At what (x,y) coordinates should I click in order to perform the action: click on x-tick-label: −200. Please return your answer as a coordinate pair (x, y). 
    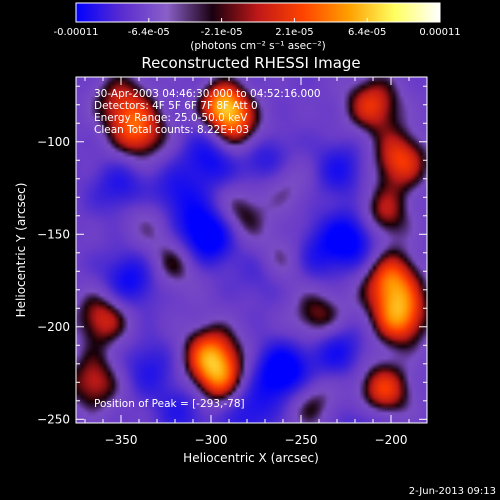
    Looking at the image, I should click on (391, 440).